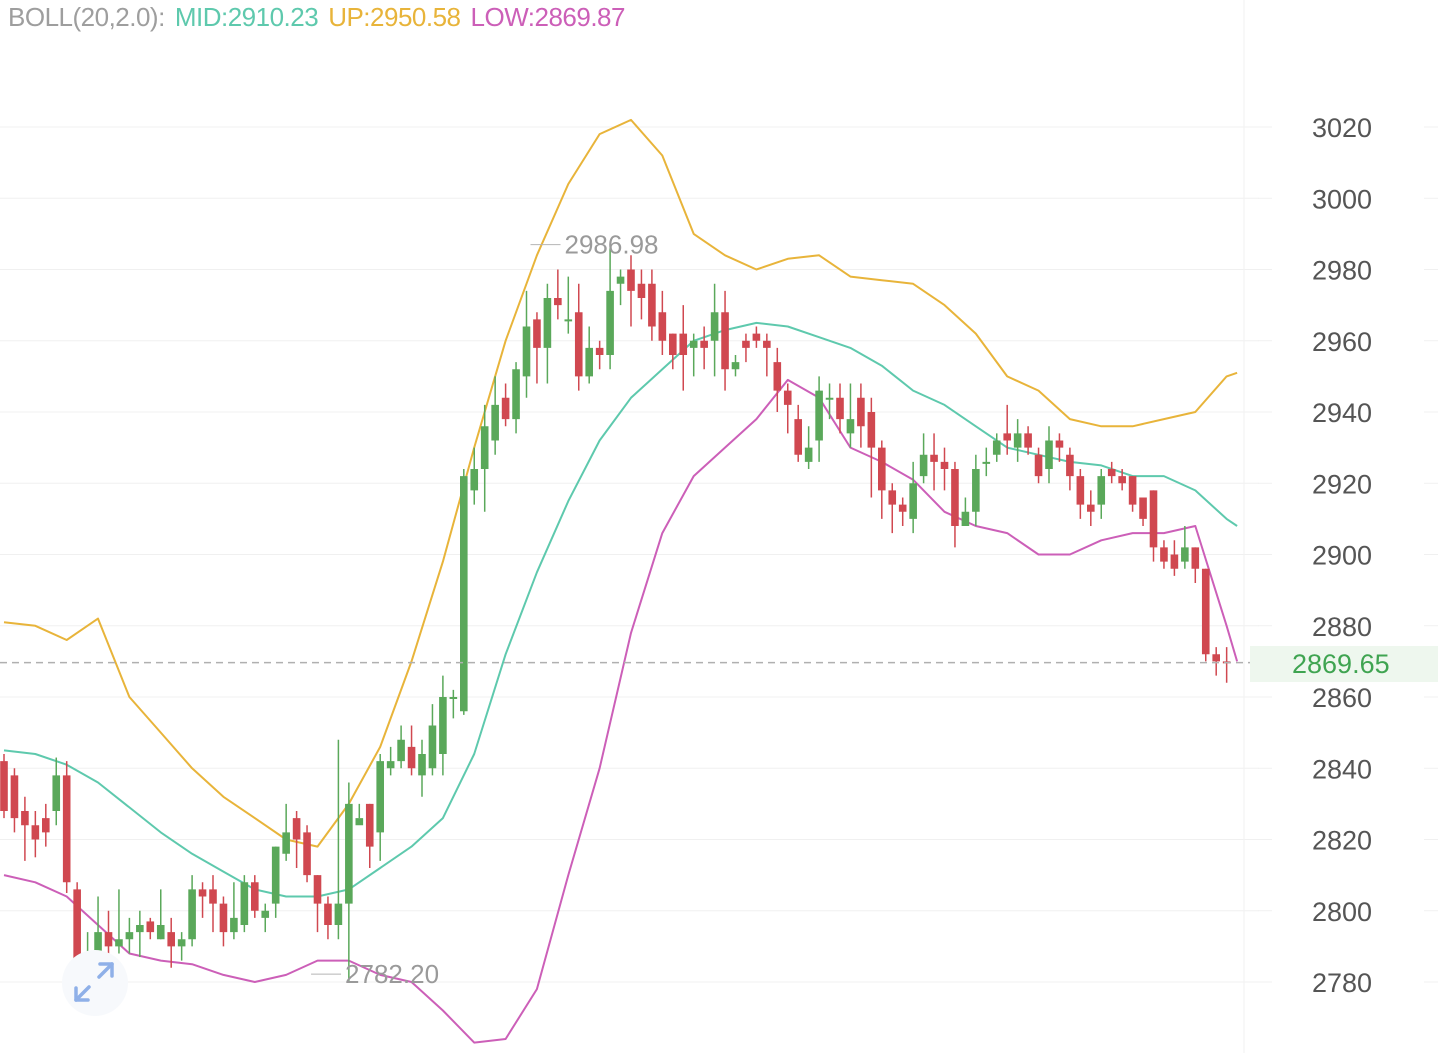  Describe the element at coordinates (1341, 664) in the screenshot. I see `last-price-label: 2869.65` at that location.